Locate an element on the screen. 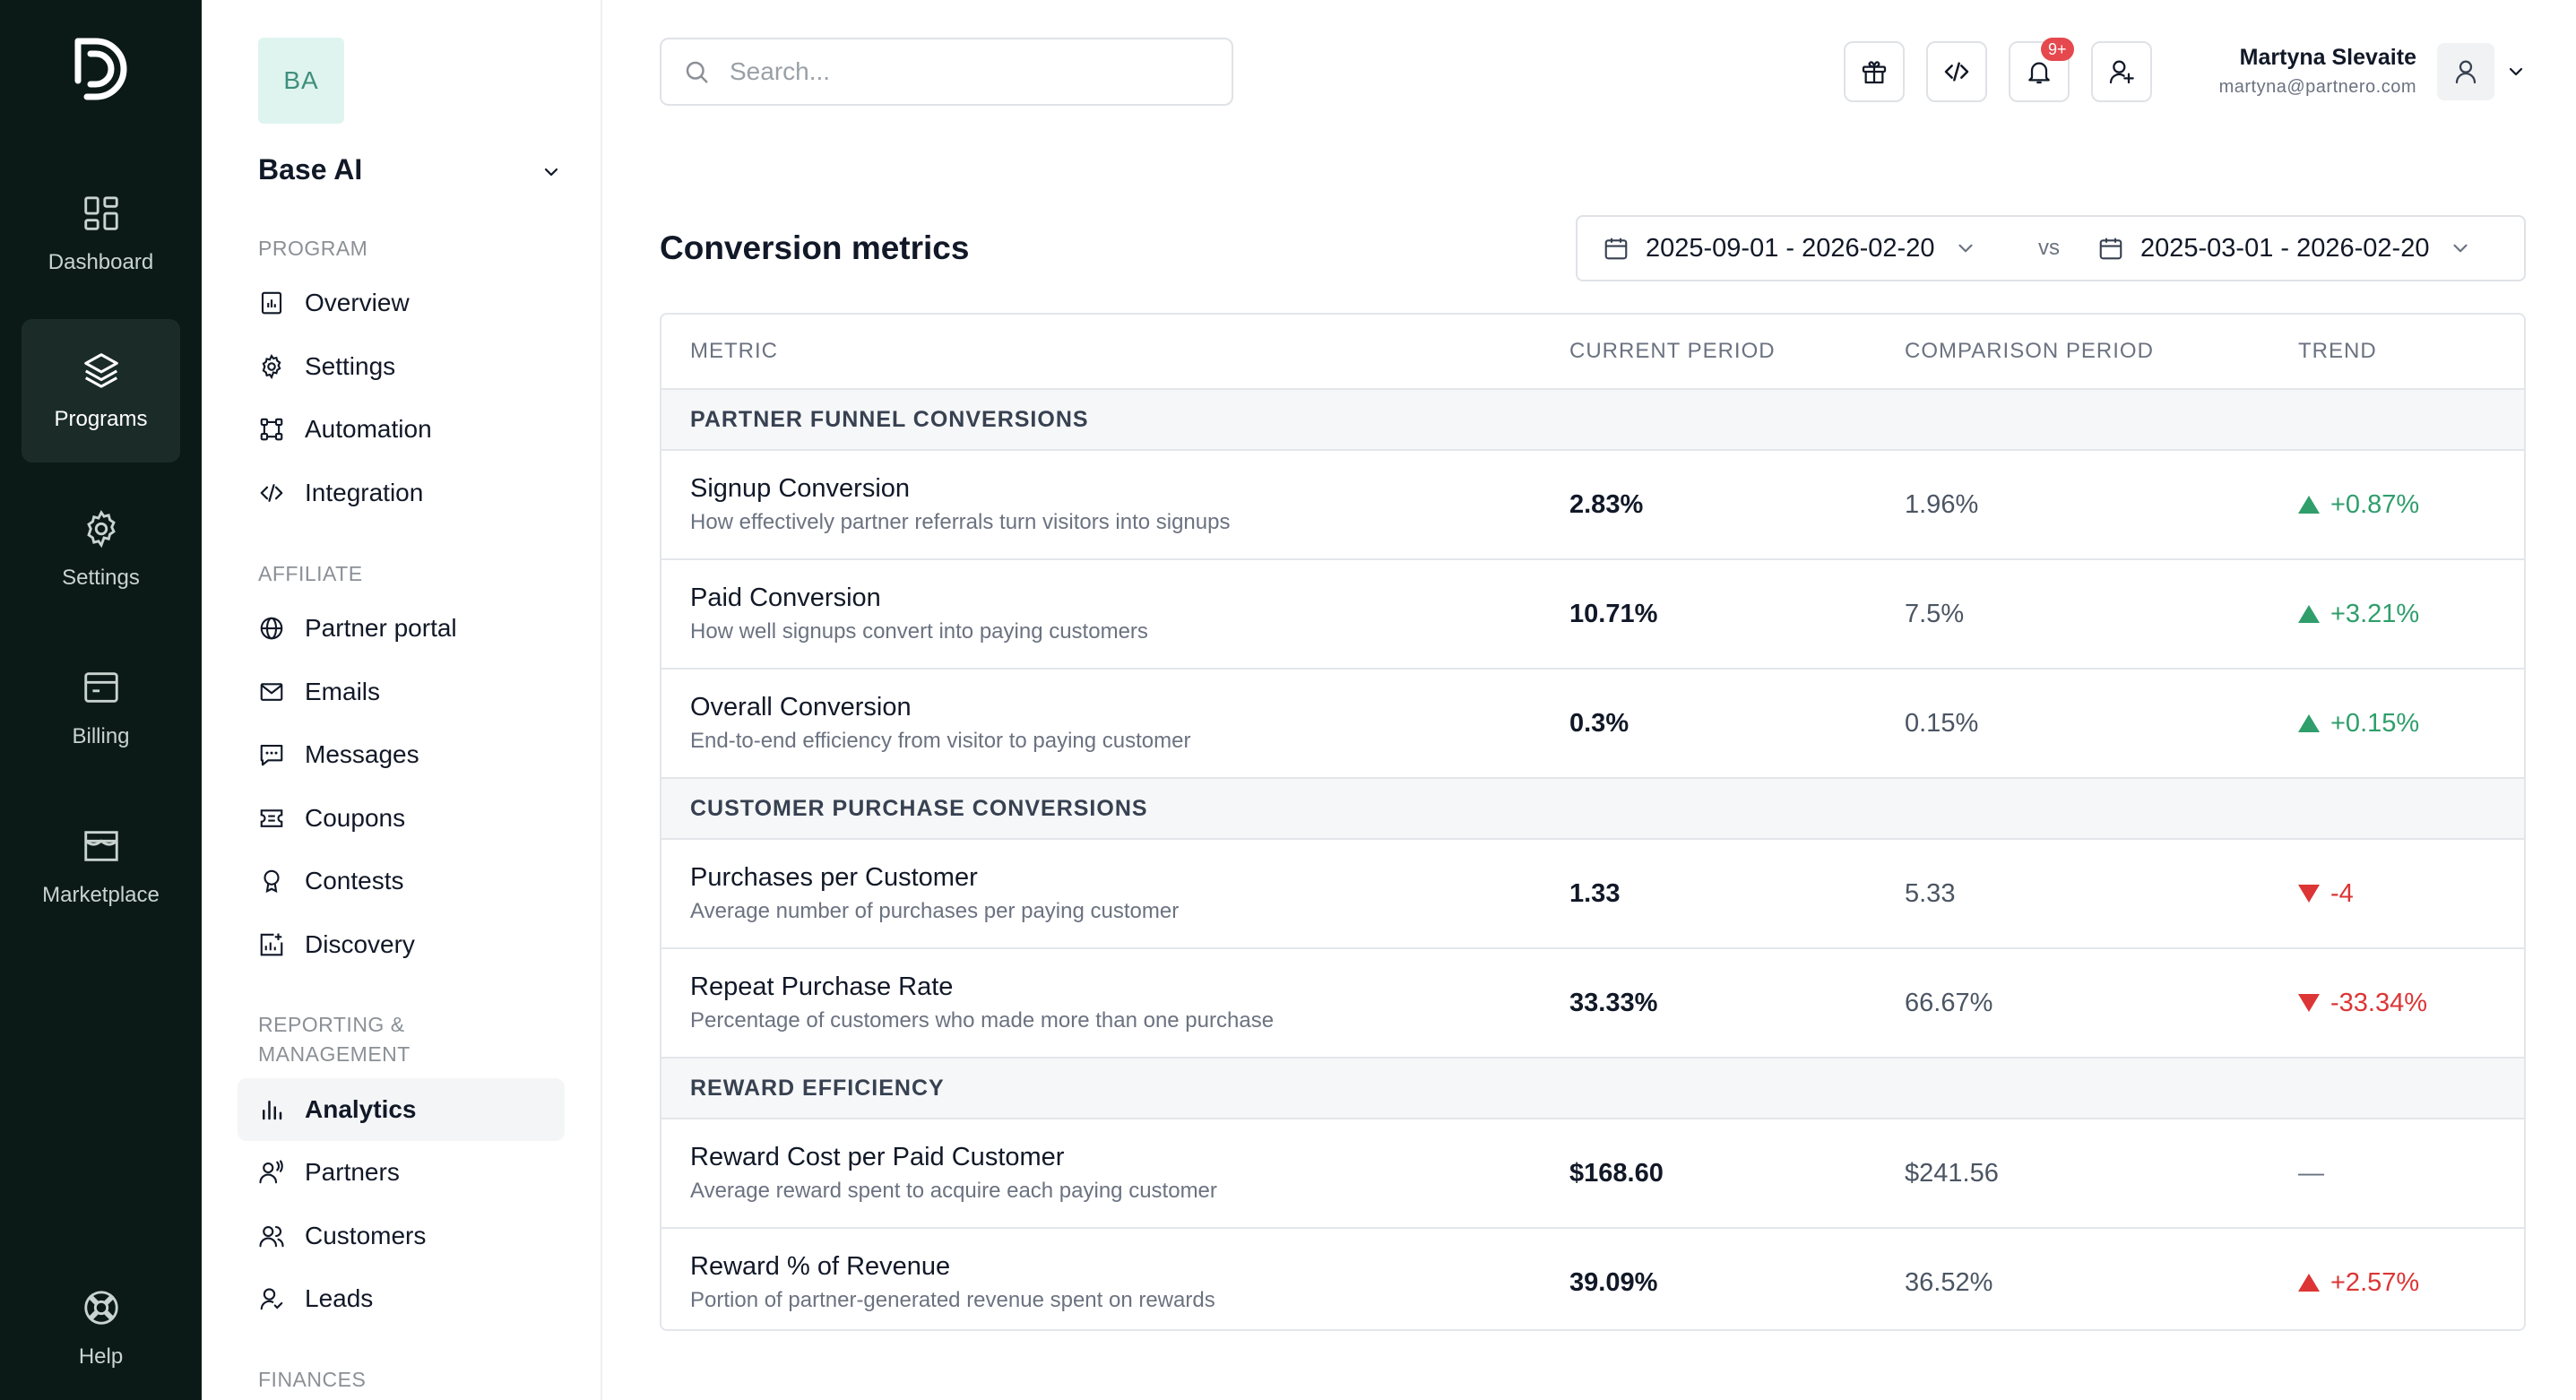  sidebar-item-settings: Settings is located at coordinates (401, 366).